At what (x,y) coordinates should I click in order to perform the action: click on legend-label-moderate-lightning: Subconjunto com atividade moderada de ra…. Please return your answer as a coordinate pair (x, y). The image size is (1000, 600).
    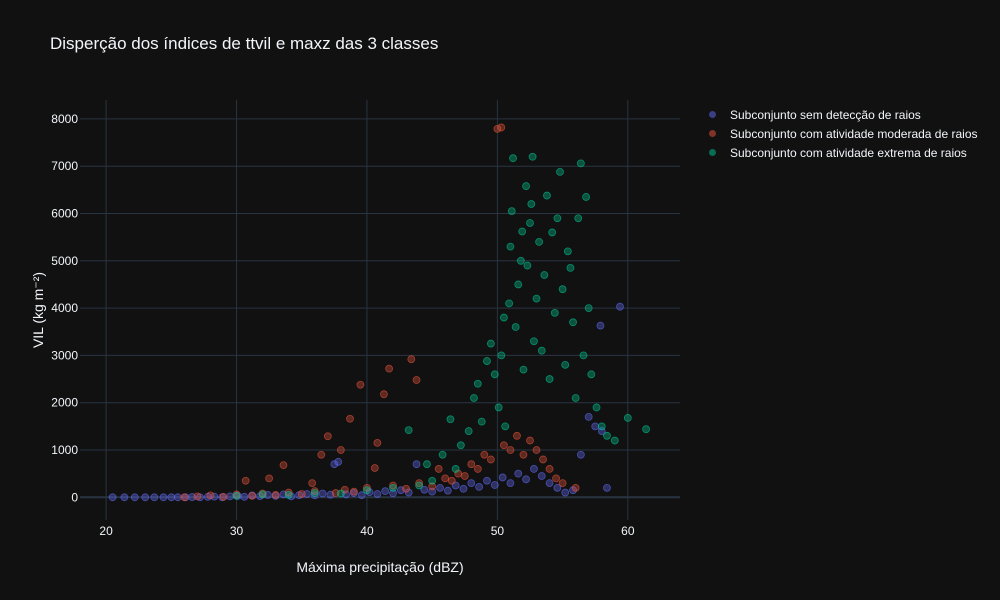
    Looking at the image, I should click on (854, 133).